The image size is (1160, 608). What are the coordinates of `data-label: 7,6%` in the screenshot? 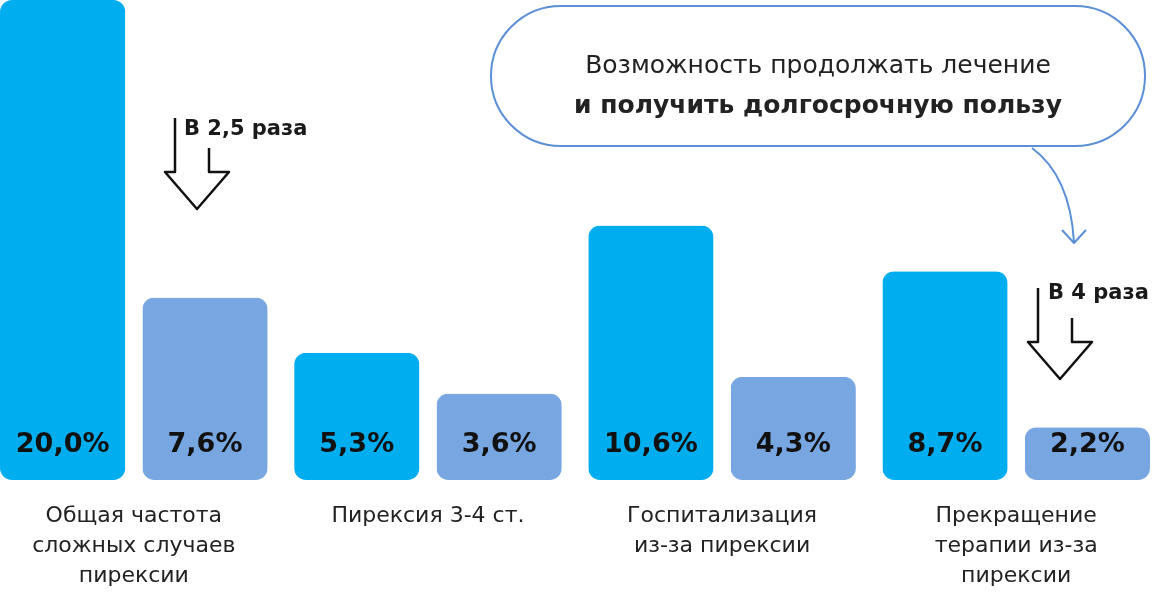 It's located at (205, 442).